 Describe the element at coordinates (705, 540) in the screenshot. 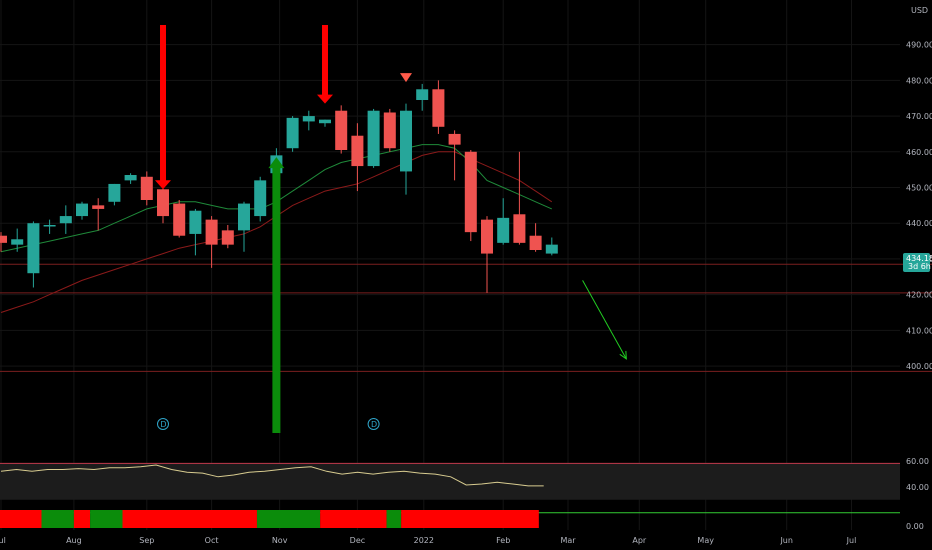

I see `time-tick-label: May` at that location.